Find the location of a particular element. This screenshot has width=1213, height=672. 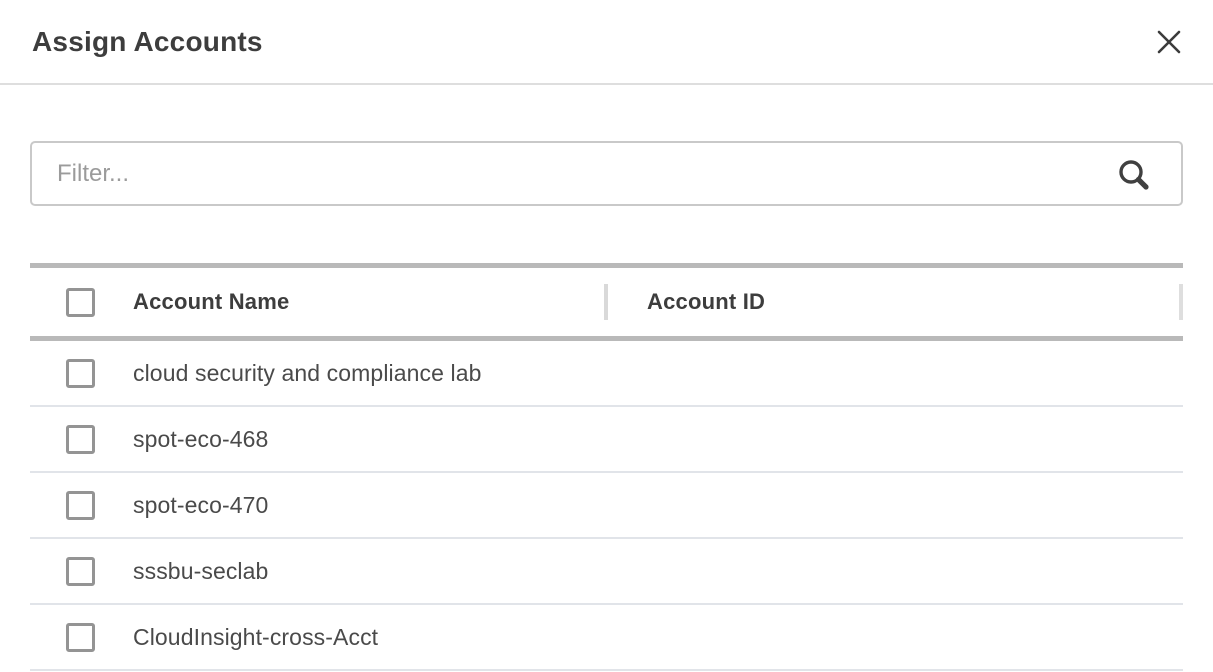

table-row: spot-eco-470 is located at coordinates (606, 506).